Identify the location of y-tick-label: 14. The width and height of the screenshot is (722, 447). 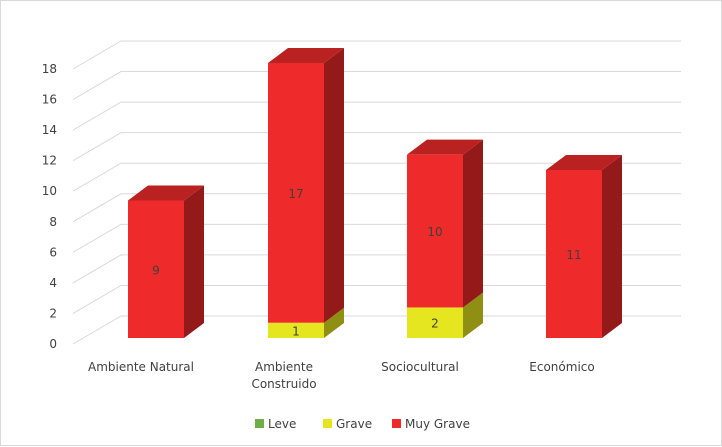
(49, 130).